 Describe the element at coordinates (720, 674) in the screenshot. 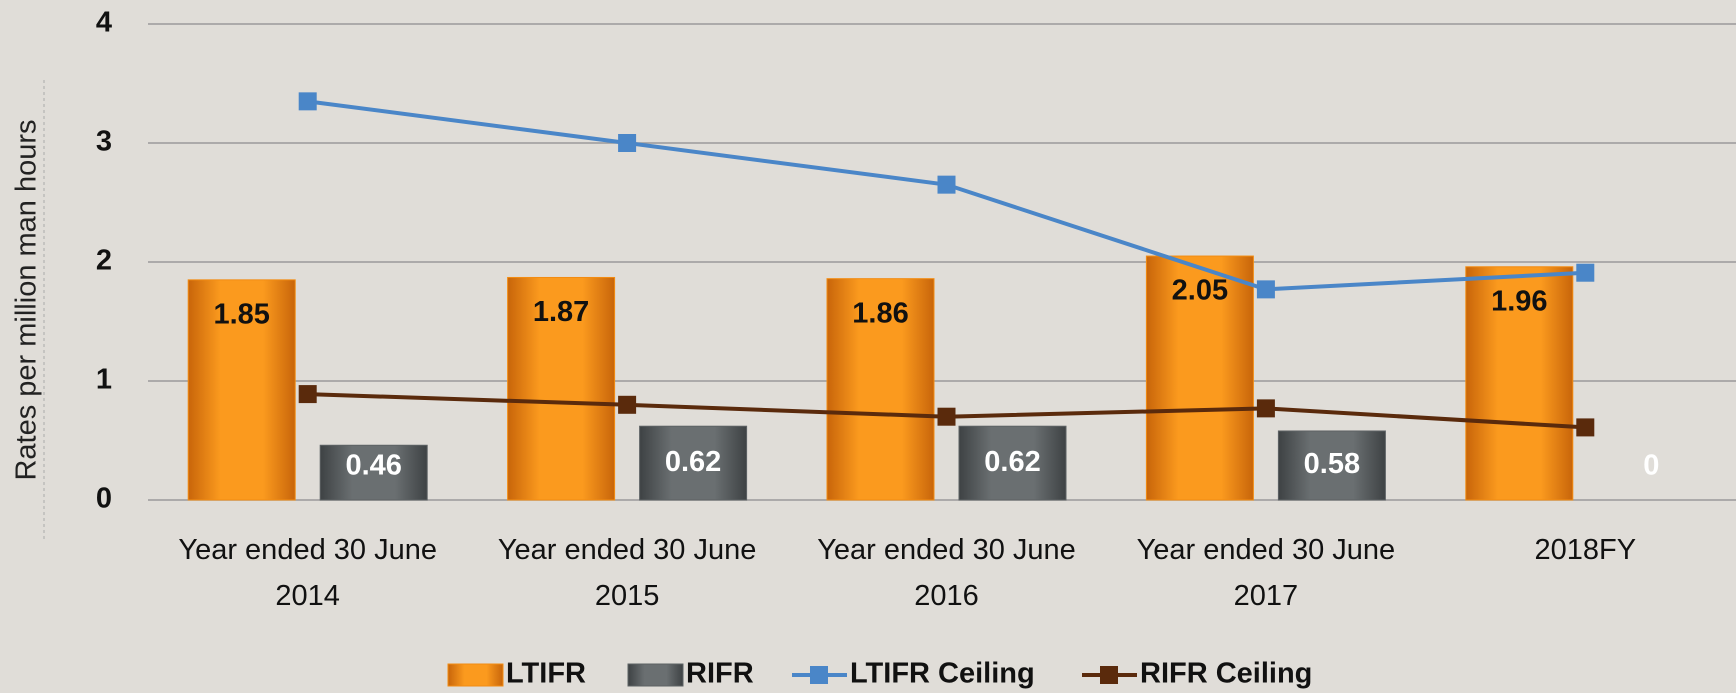

I see `legend-label: RIFR` at that location.